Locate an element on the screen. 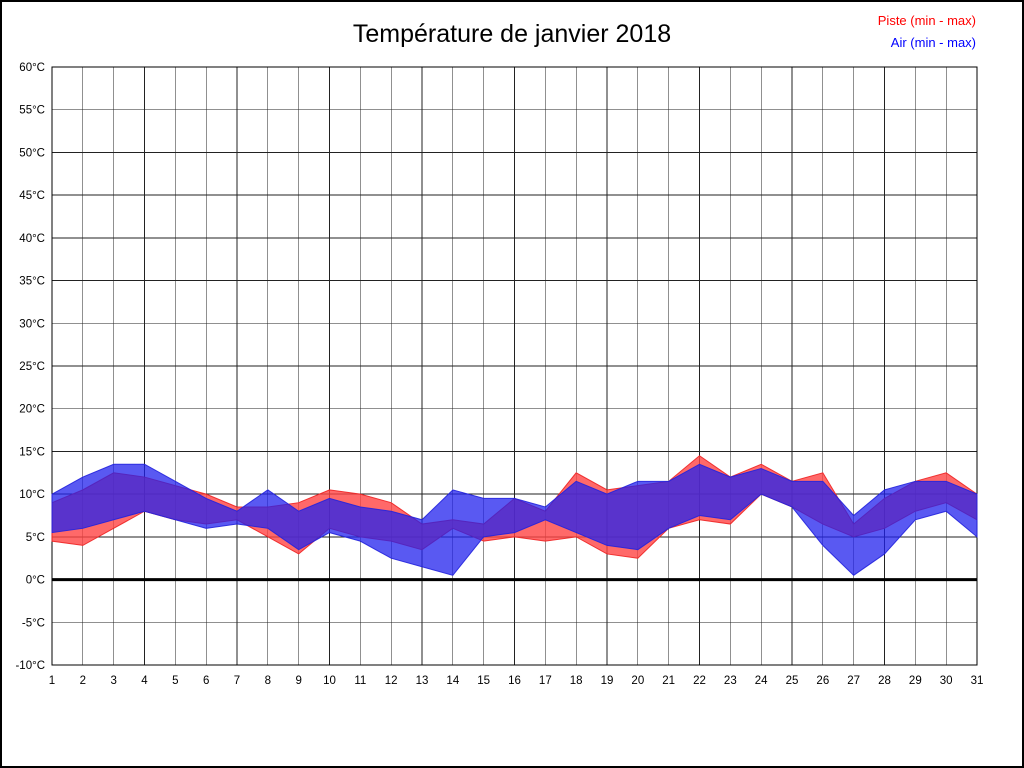 This screenshot has height=768, width=1024. svg-text: 5°C is located at coordinates (35, 538).